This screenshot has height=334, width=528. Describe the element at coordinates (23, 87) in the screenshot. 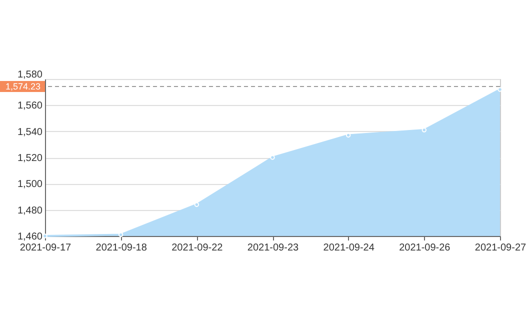

I see `ref-line-label: 1,574.23` at that location.